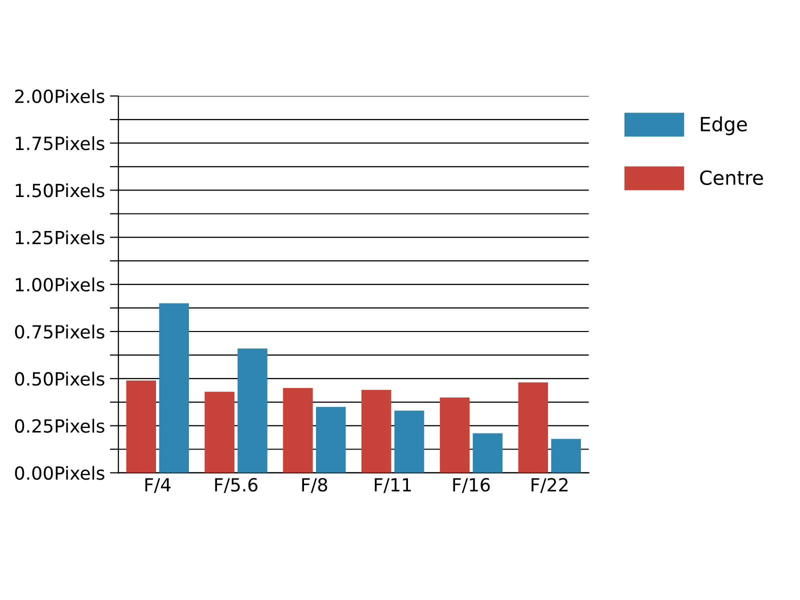  I want to click on x-tick-label: F/5.6, so click(236, 486).